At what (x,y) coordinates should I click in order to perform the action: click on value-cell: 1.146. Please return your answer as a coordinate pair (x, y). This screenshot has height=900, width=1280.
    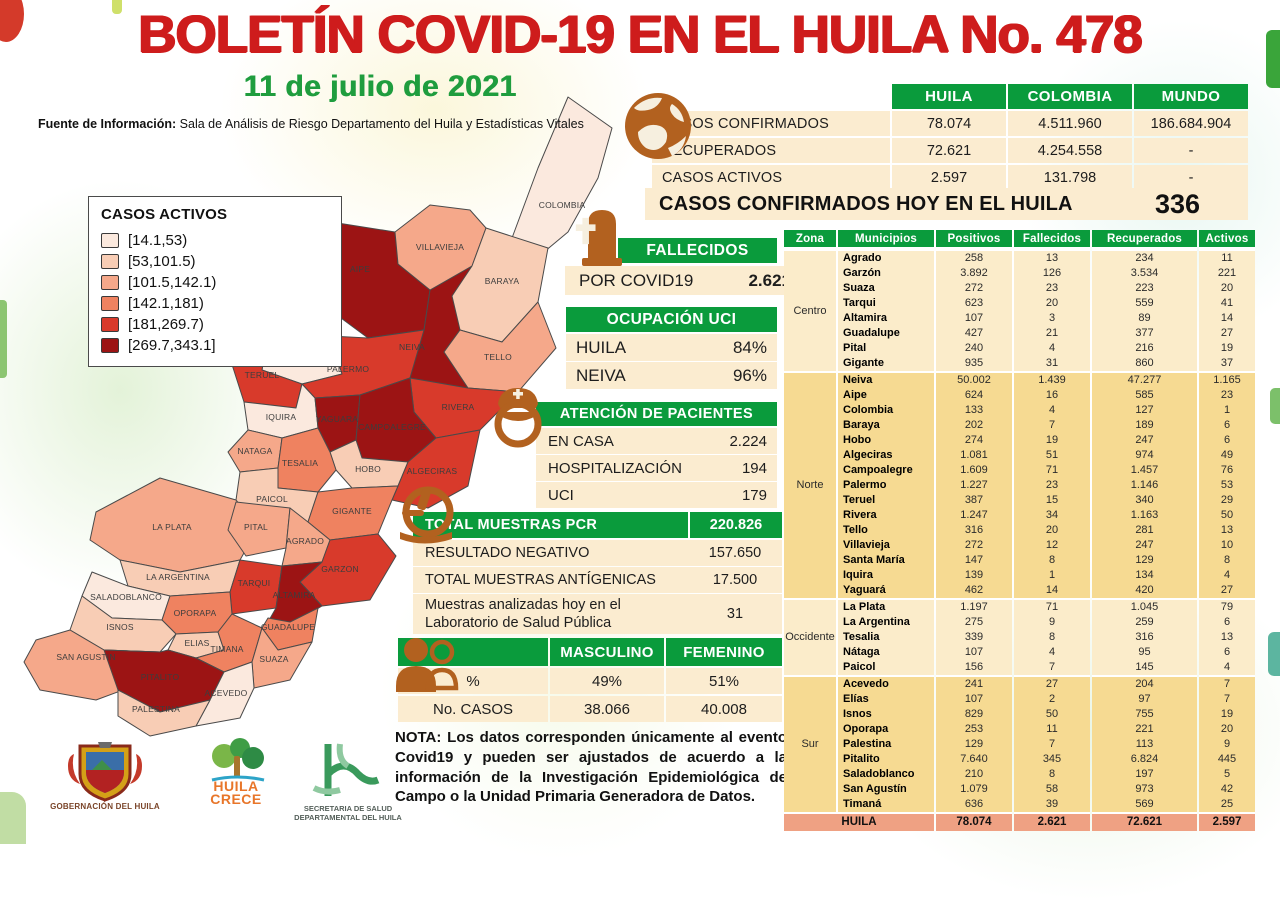
    Looking at the image, I should click on (1144, 485).